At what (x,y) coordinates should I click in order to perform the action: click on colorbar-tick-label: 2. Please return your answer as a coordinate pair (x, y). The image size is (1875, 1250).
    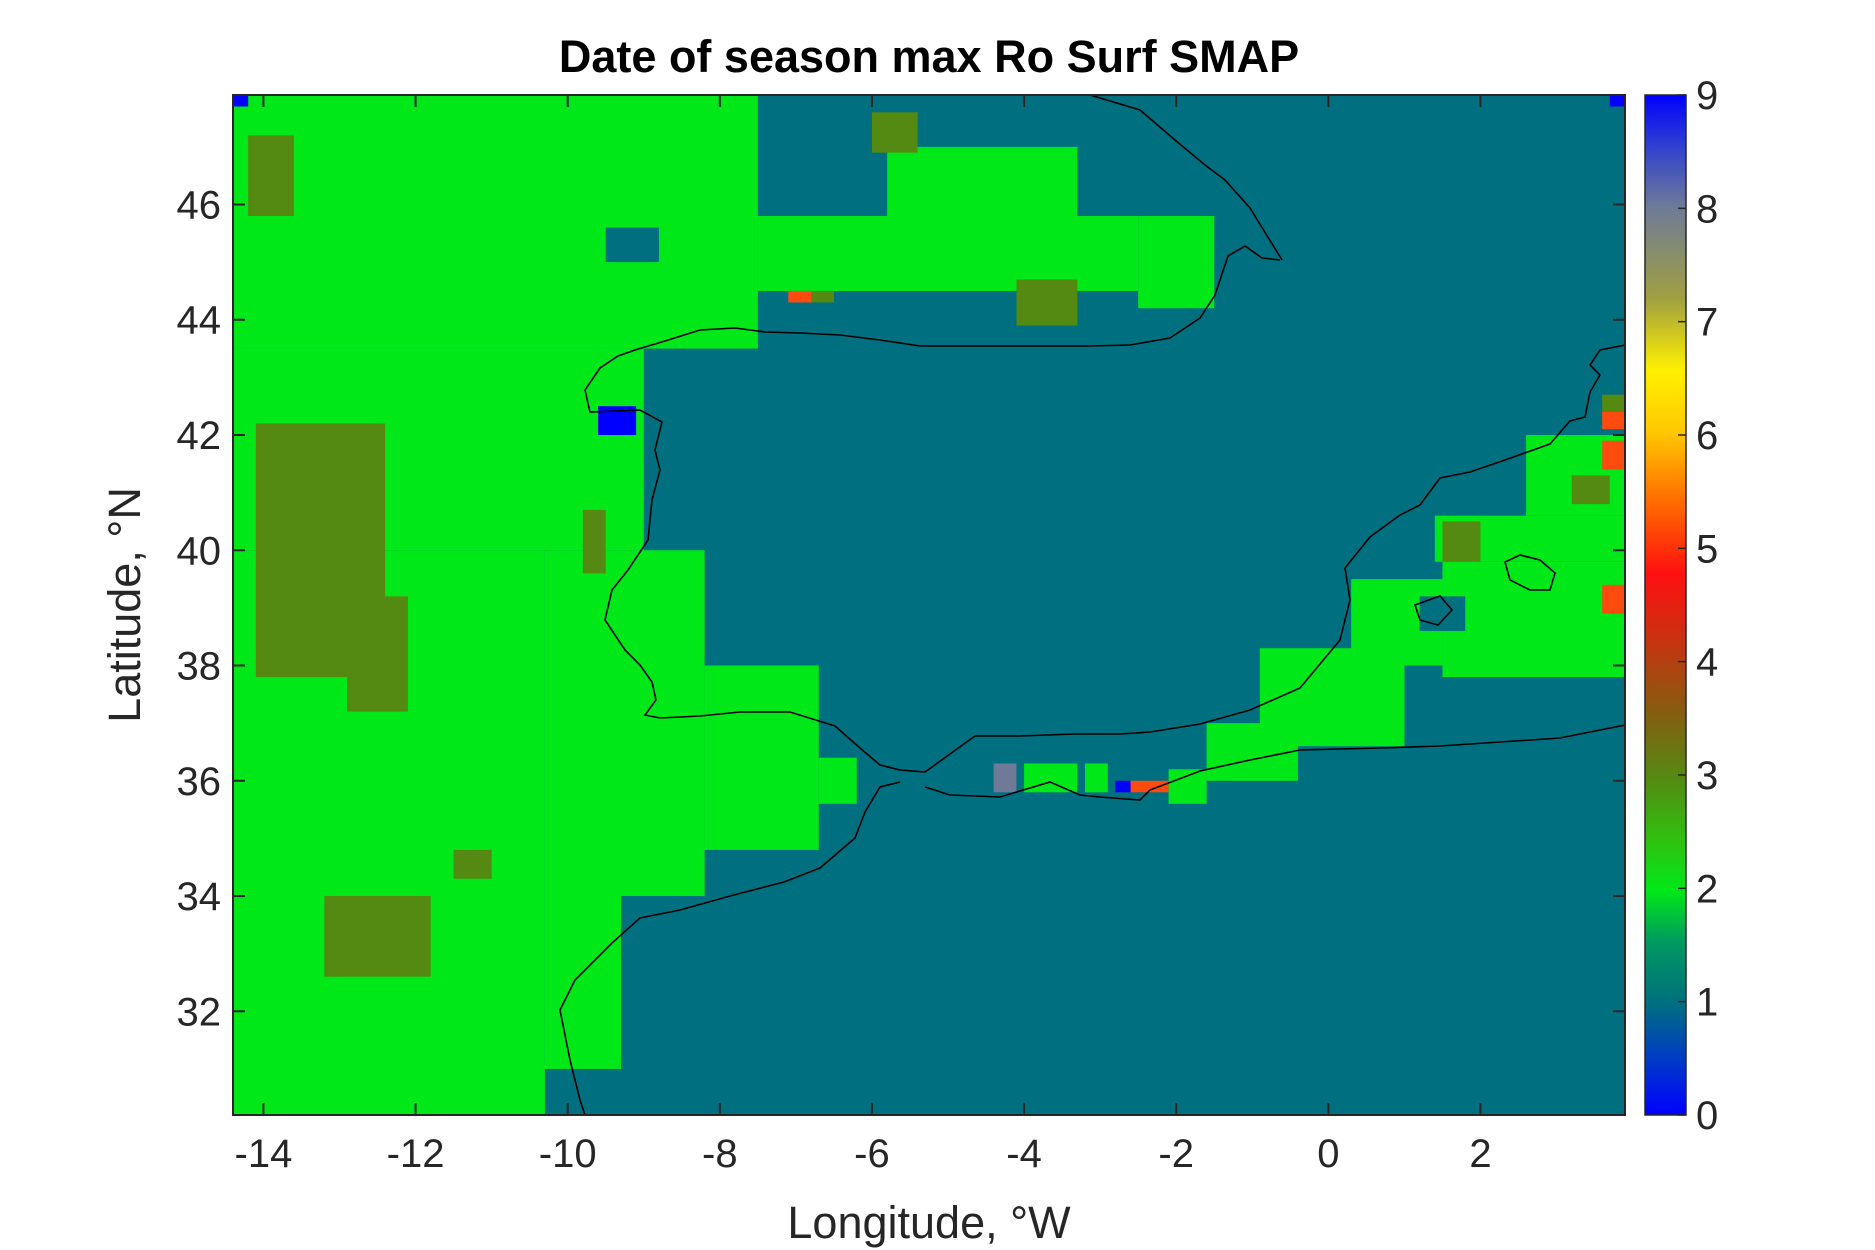
    Looking at the image, I should click on (1707, 889).